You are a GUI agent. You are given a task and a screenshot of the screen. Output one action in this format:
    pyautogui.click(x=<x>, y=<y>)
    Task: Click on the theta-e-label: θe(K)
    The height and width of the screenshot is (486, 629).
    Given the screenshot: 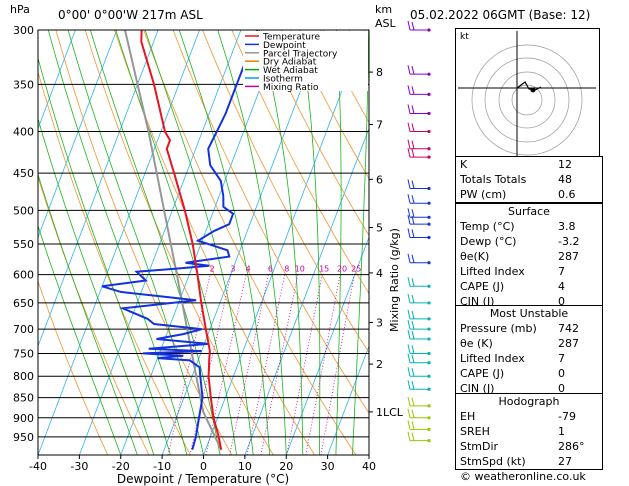 What is the action you would take?
    pyautogui.click(x=475, y=256)
    